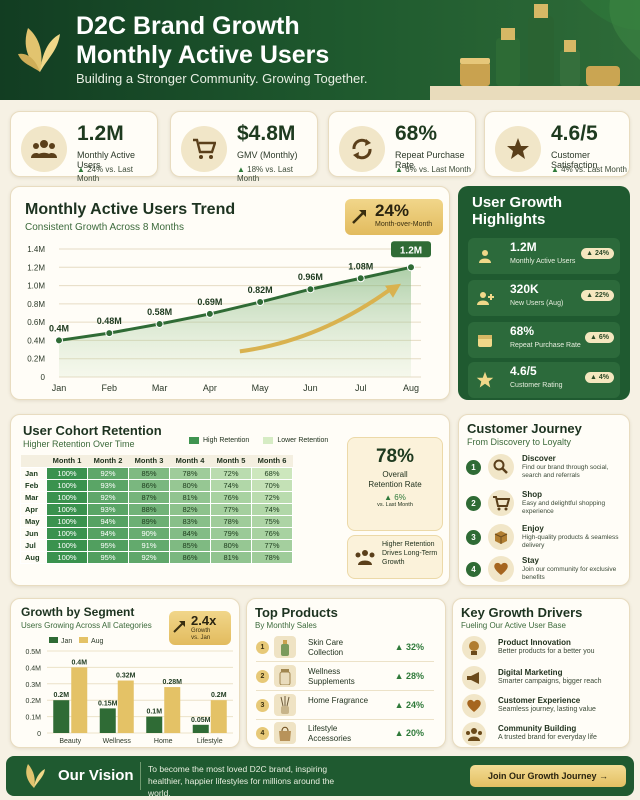 The image size is (640, 800). What do you see at coordinates (392, 210) in the screenshot?
I see `mom-badge-value: 24%` at bounding box center [392, 210].